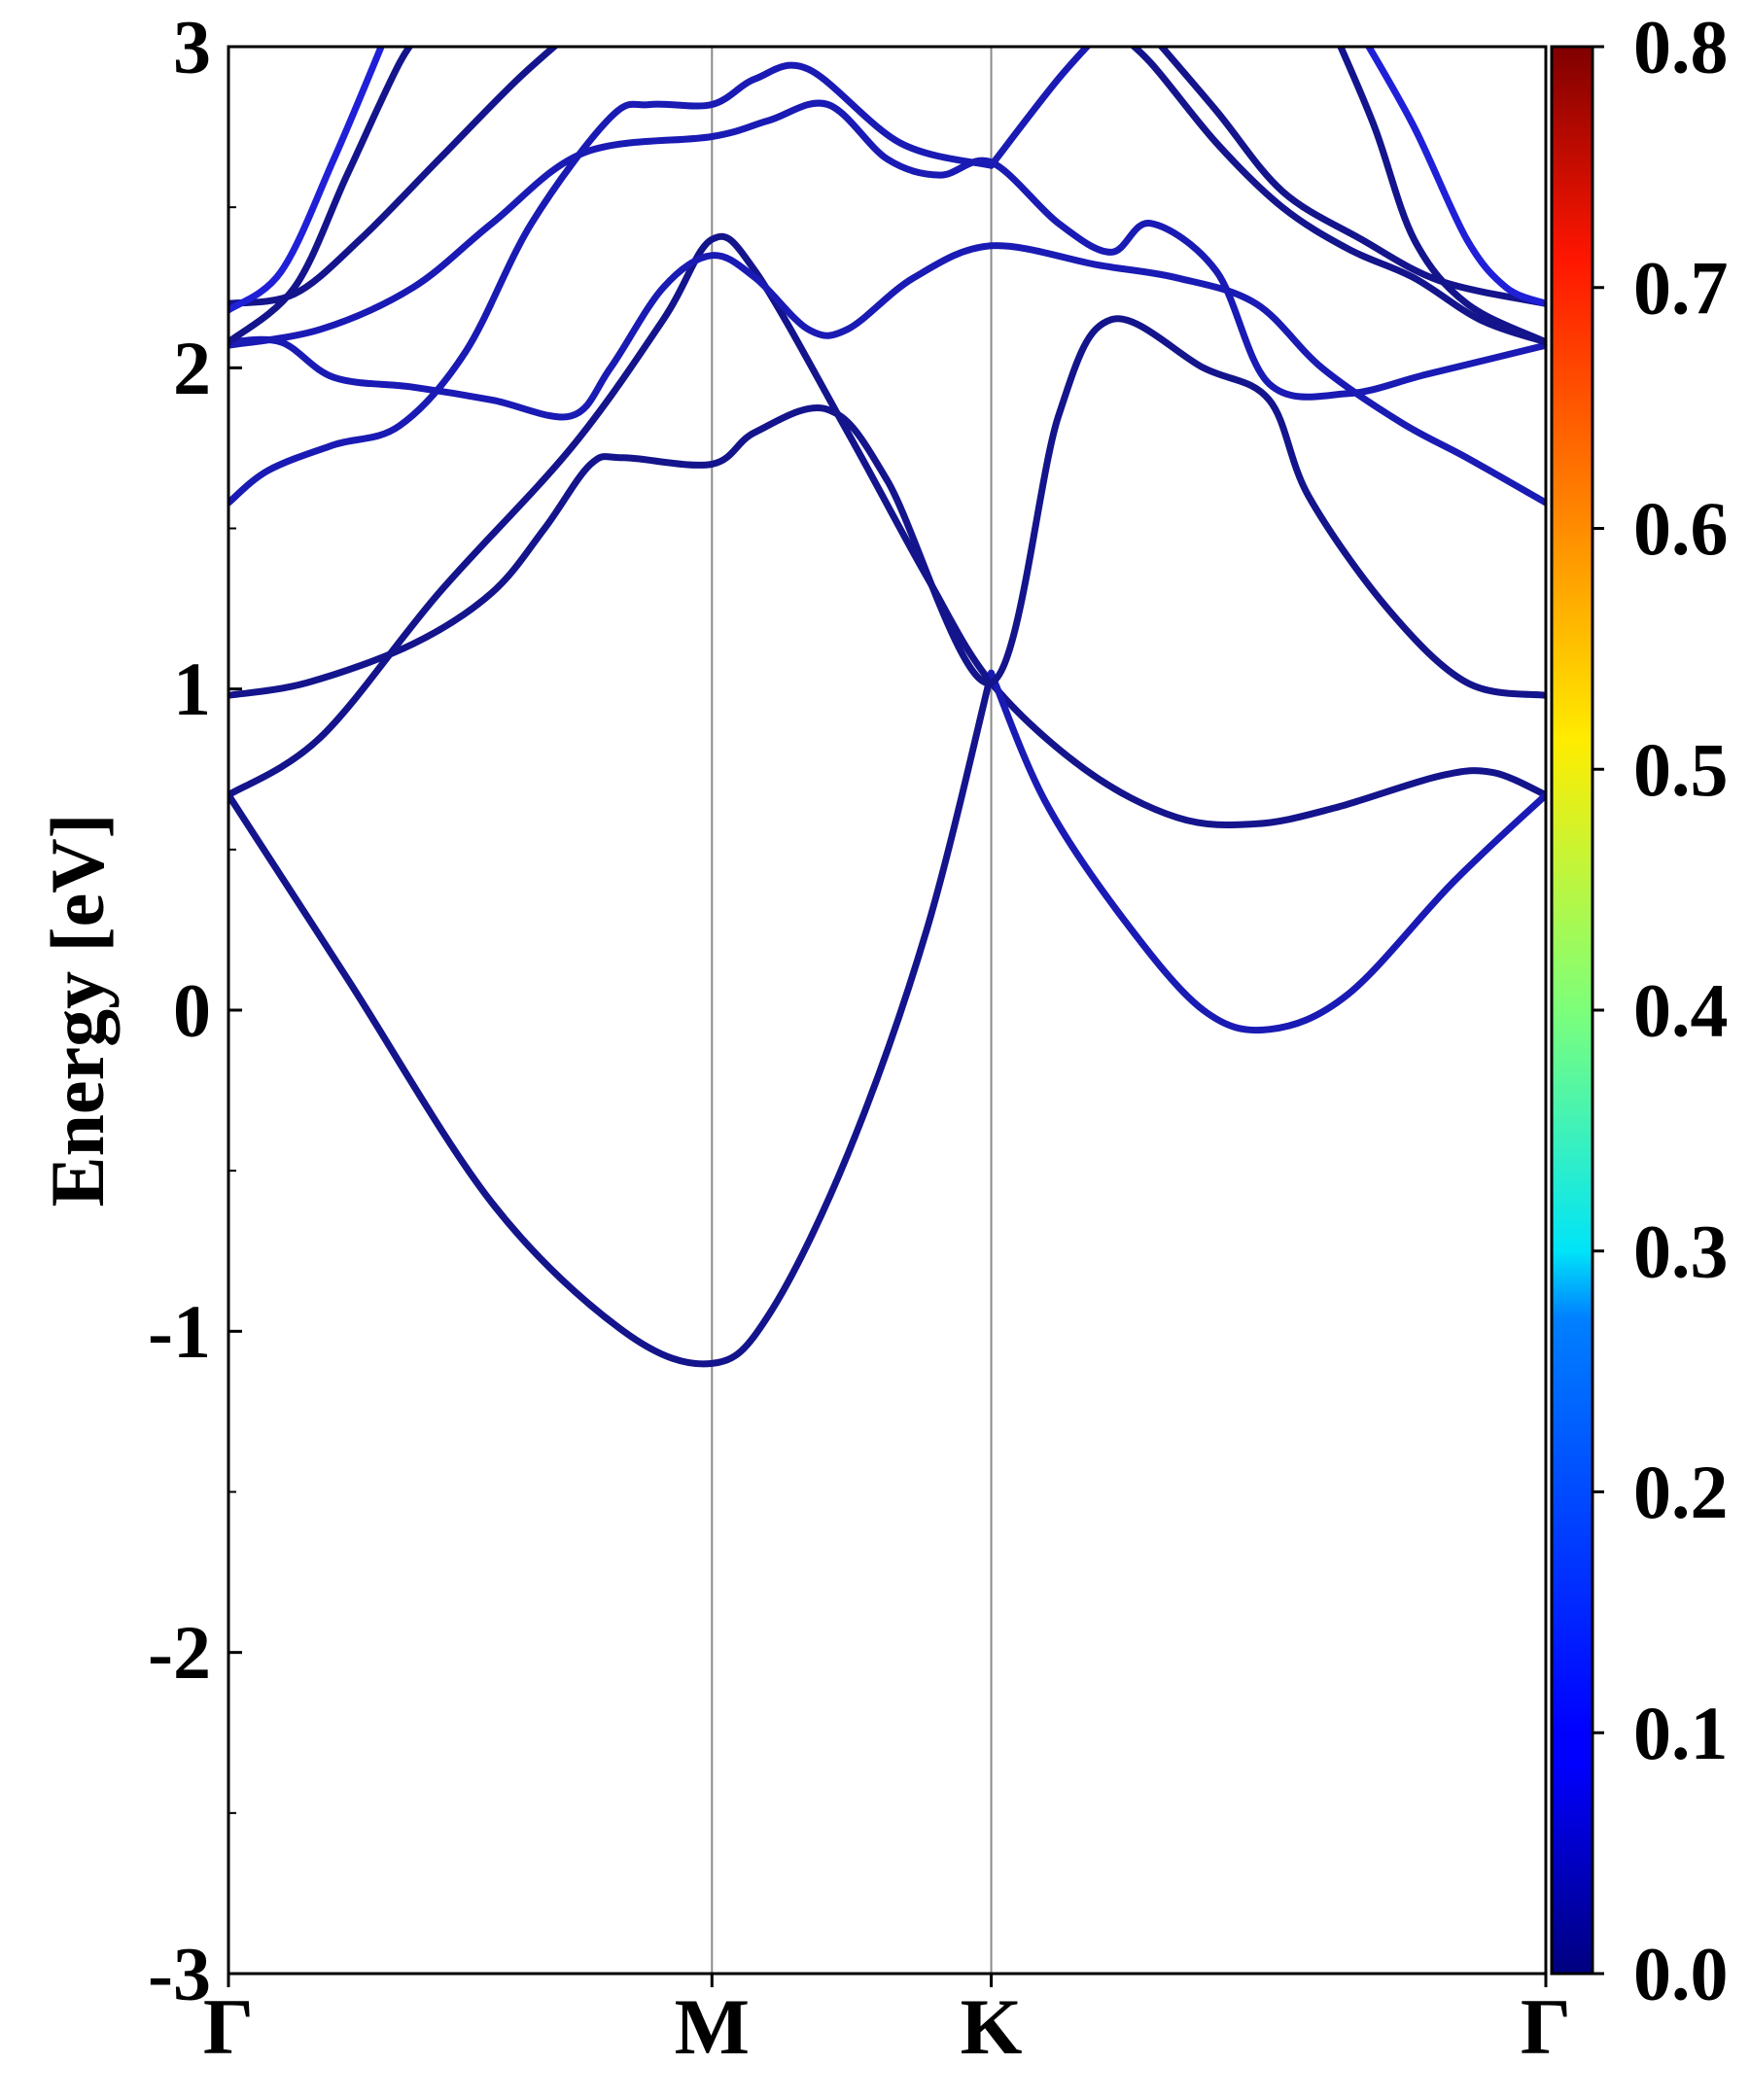 This screenshot has width=1750, height=2100. I want to click on y-tick-label: 0, so click(192, 1010).